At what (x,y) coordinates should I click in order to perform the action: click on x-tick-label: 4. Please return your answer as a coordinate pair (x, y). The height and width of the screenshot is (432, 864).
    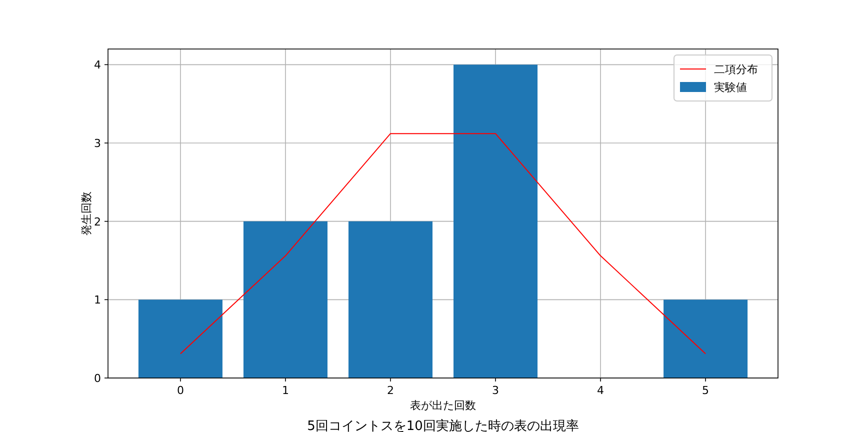
    Looking at the image, I should click on (600, 390).